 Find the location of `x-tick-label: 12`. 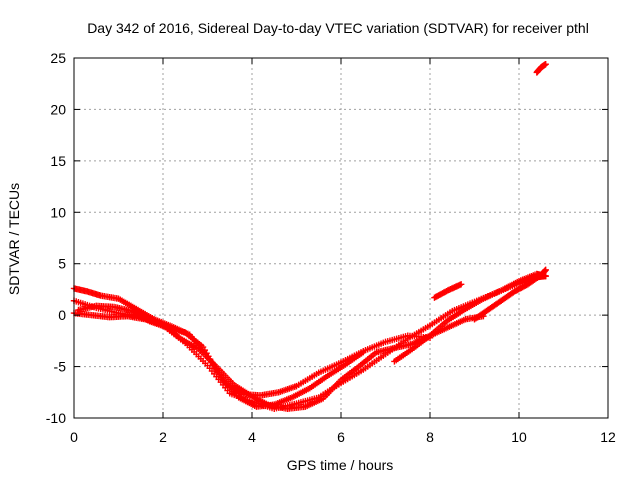

x-tick-label: 12 is located at coordinates (608, 437).